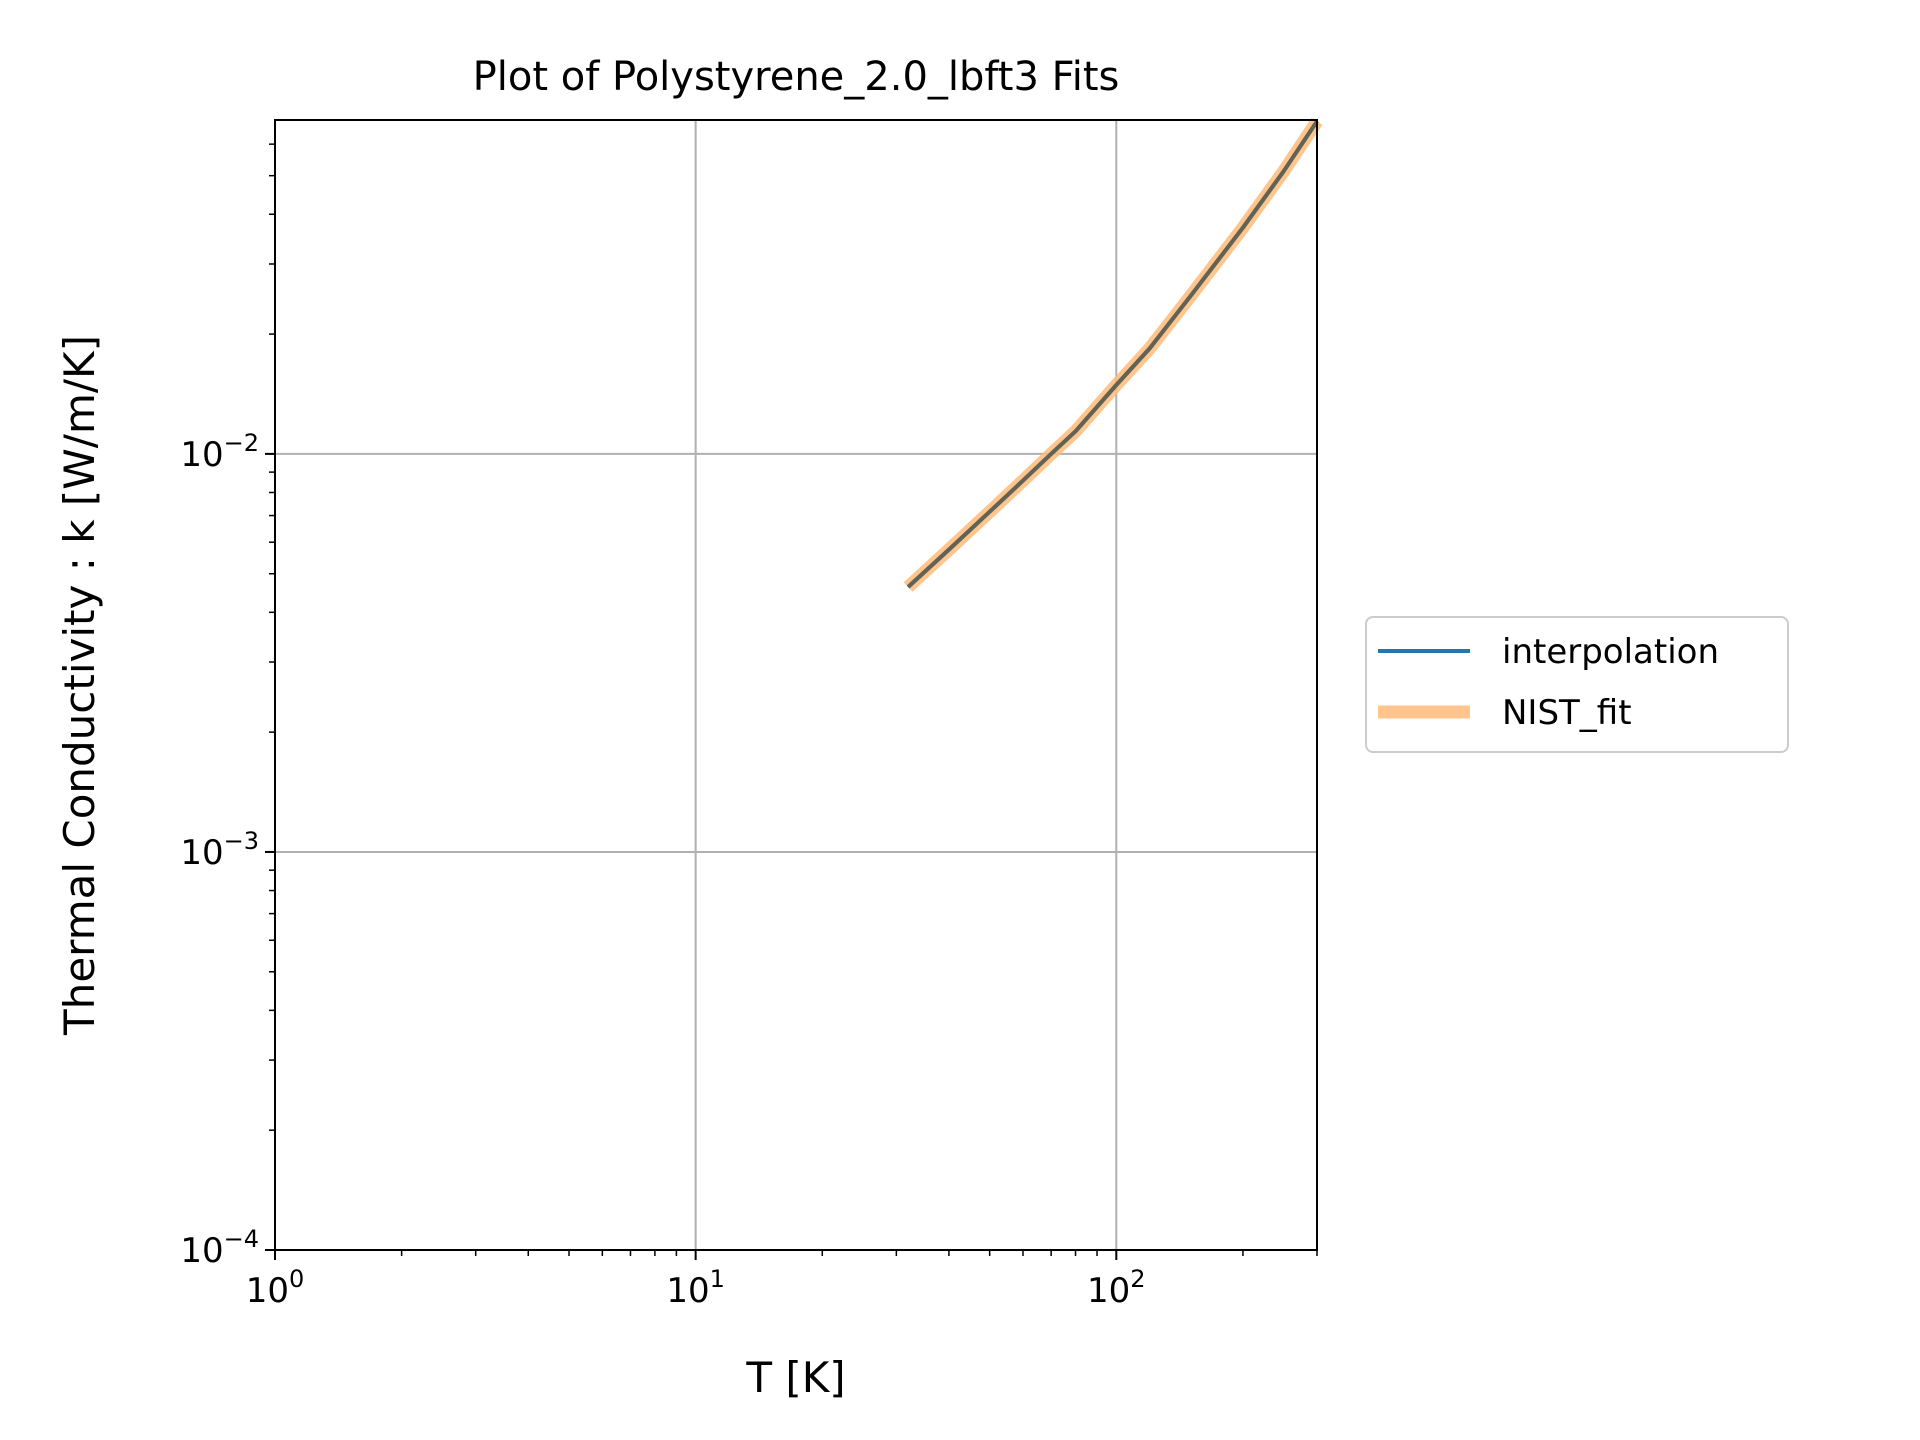 The width and height of the screenshot is (1920, 1440). Describe the element at coordinates (795, 1377) in the screenshot. I see `x-axis-label: T [K]` at that location.